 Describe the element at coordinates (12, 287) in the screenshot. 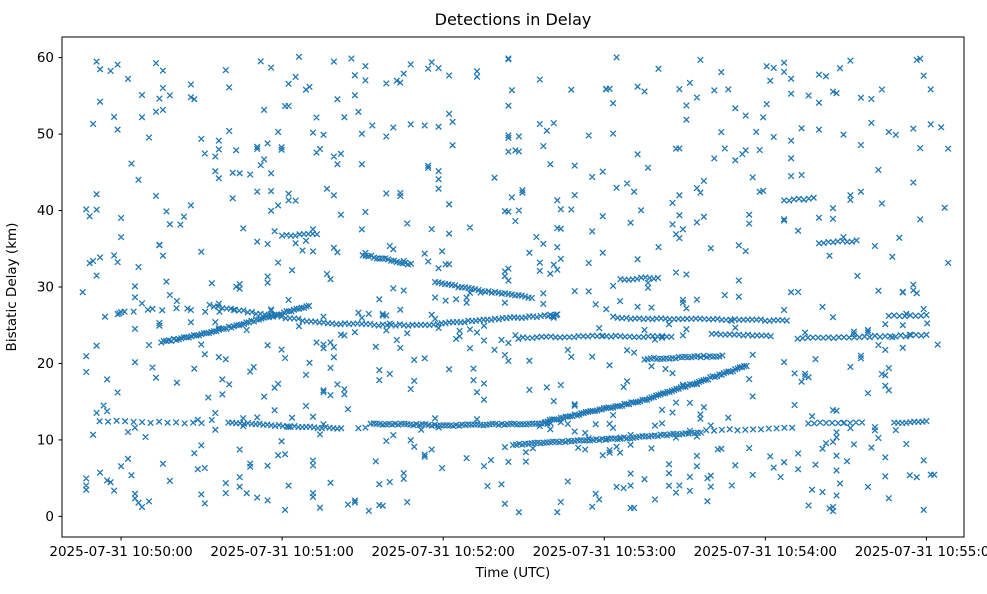

I see `y-axis-label: Bistatic Delay (km)` at that location.